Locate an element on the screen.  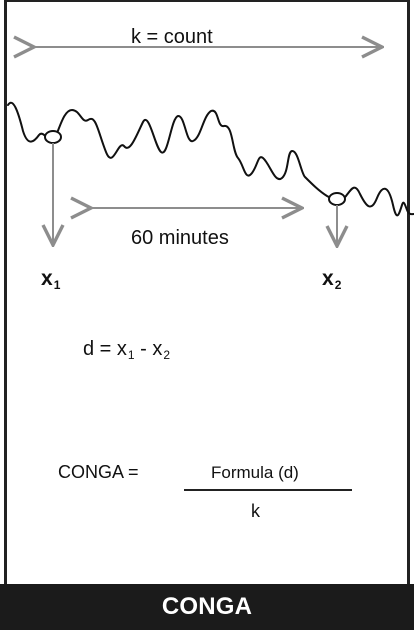
k-count-label: k = count is located at coordinates (172, 37).